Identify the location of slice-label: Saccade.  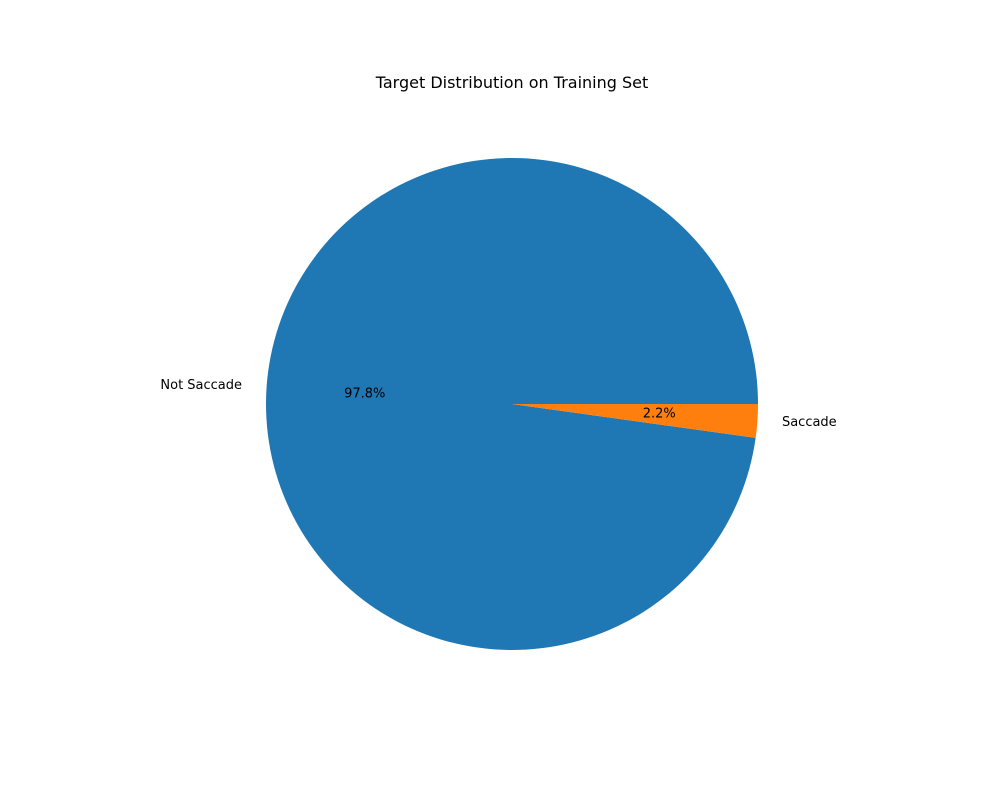
(809, 422).